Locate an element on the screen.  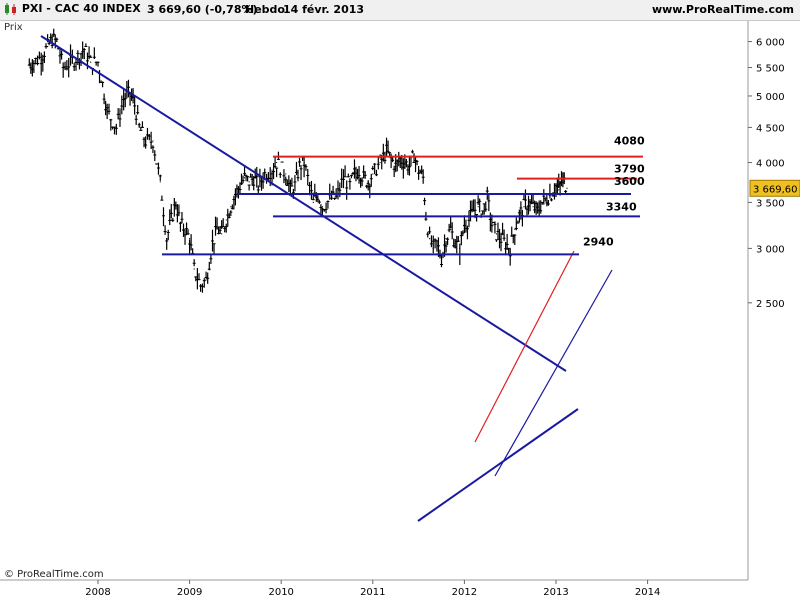
date-label: 14 févr. 2013 is located at coordinates (324, 9).